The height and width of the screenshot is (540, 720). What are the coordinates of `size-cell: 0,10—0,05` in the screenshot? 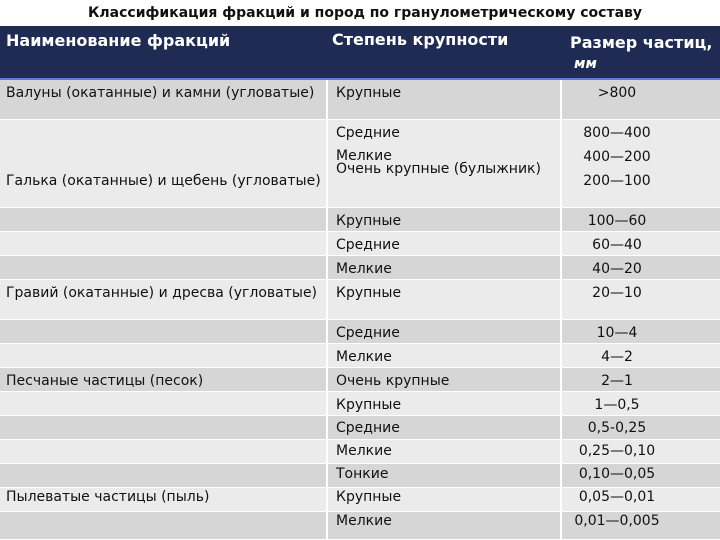 It's located at (617, 474).